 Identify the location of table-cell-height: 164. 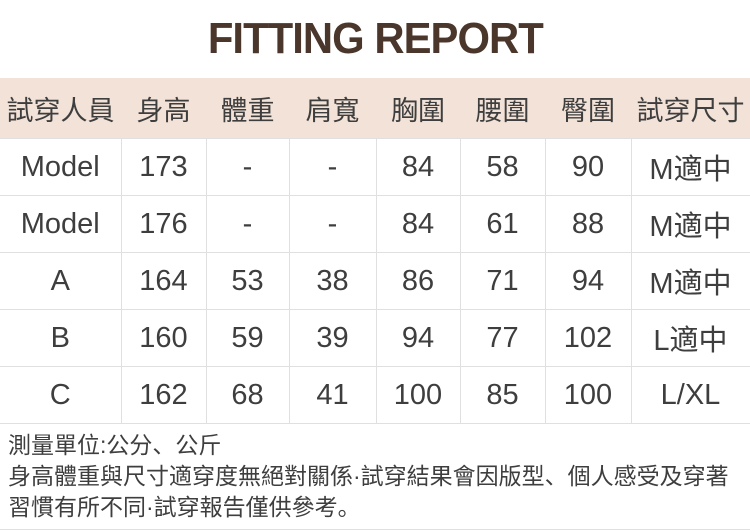
(163, 281).